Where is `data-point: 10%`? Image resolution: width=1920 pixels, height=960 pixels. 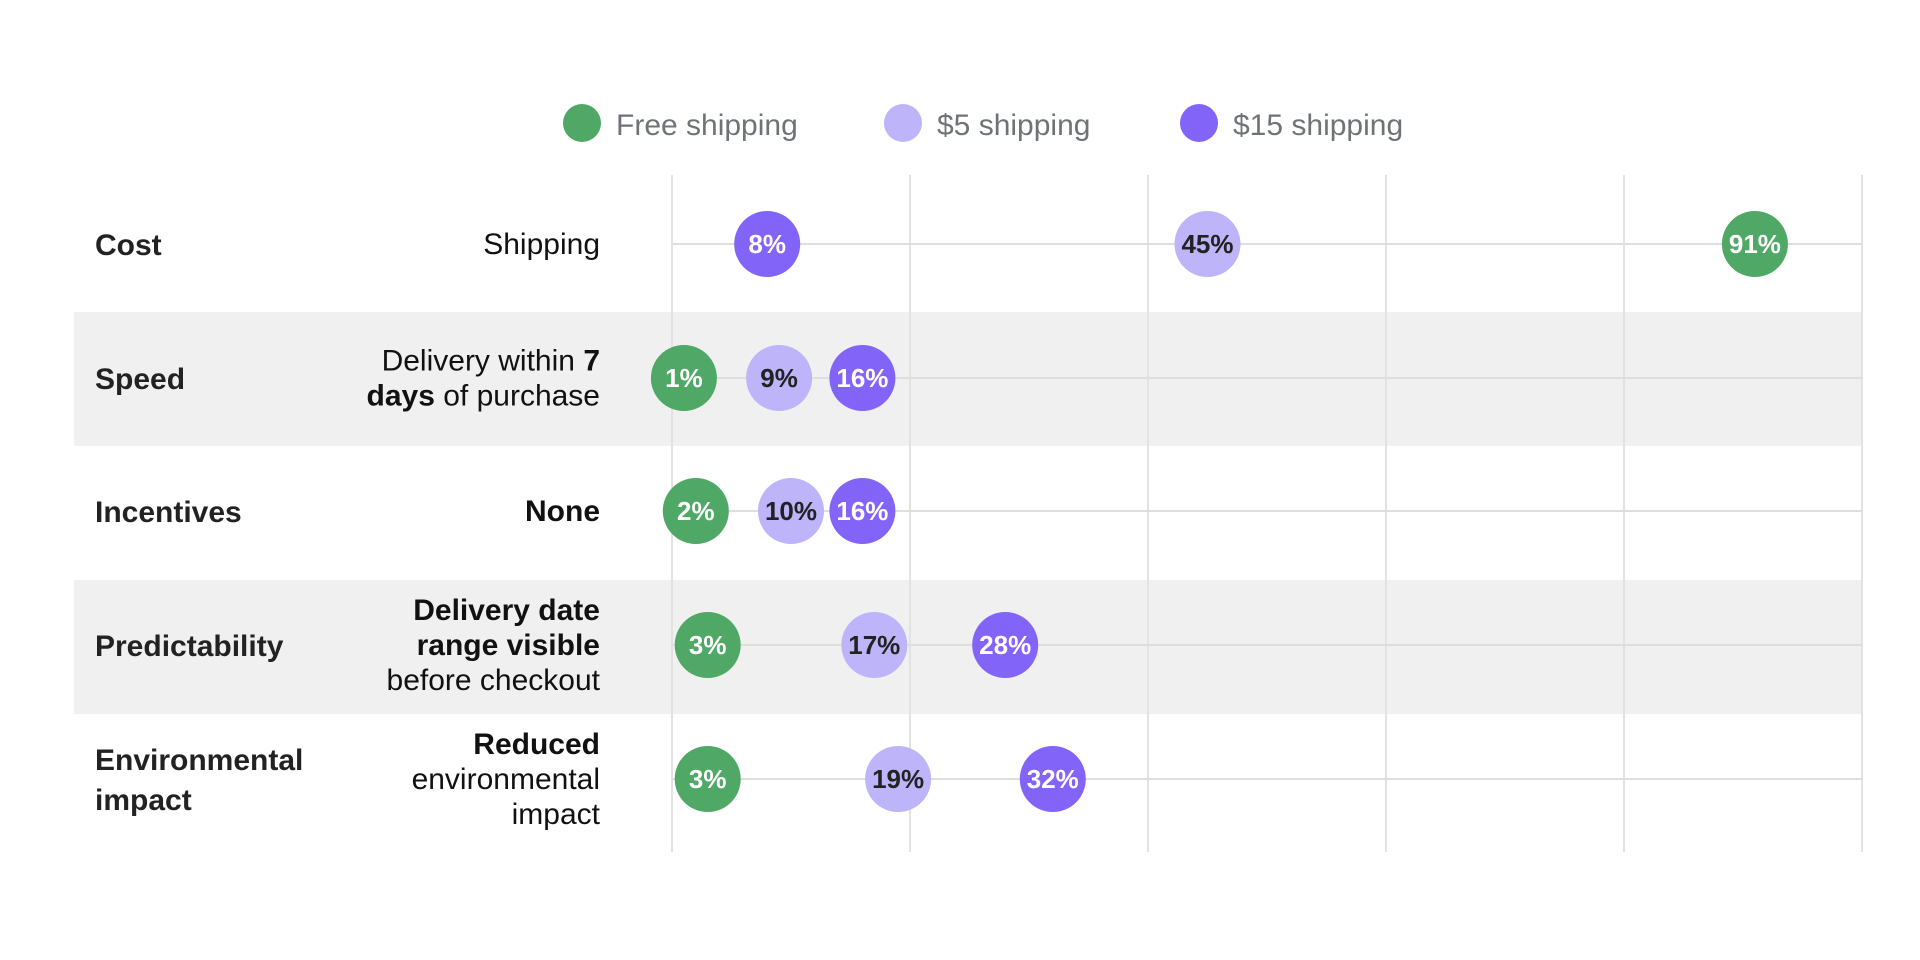
data-point: 10% is located at coordinates (791, 511).